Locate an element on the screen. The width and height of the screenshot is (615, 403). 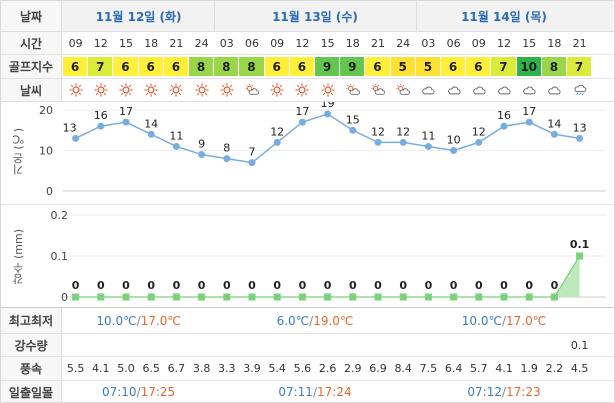
minmax-day: 10.0℃/17.0℃ is located at coordinates (138, 320).